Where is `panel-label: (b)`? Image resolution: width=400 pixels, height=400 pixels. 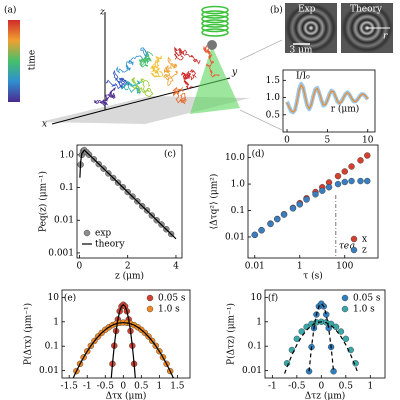 panel-label: (b) is located at coordinates (276, 10).